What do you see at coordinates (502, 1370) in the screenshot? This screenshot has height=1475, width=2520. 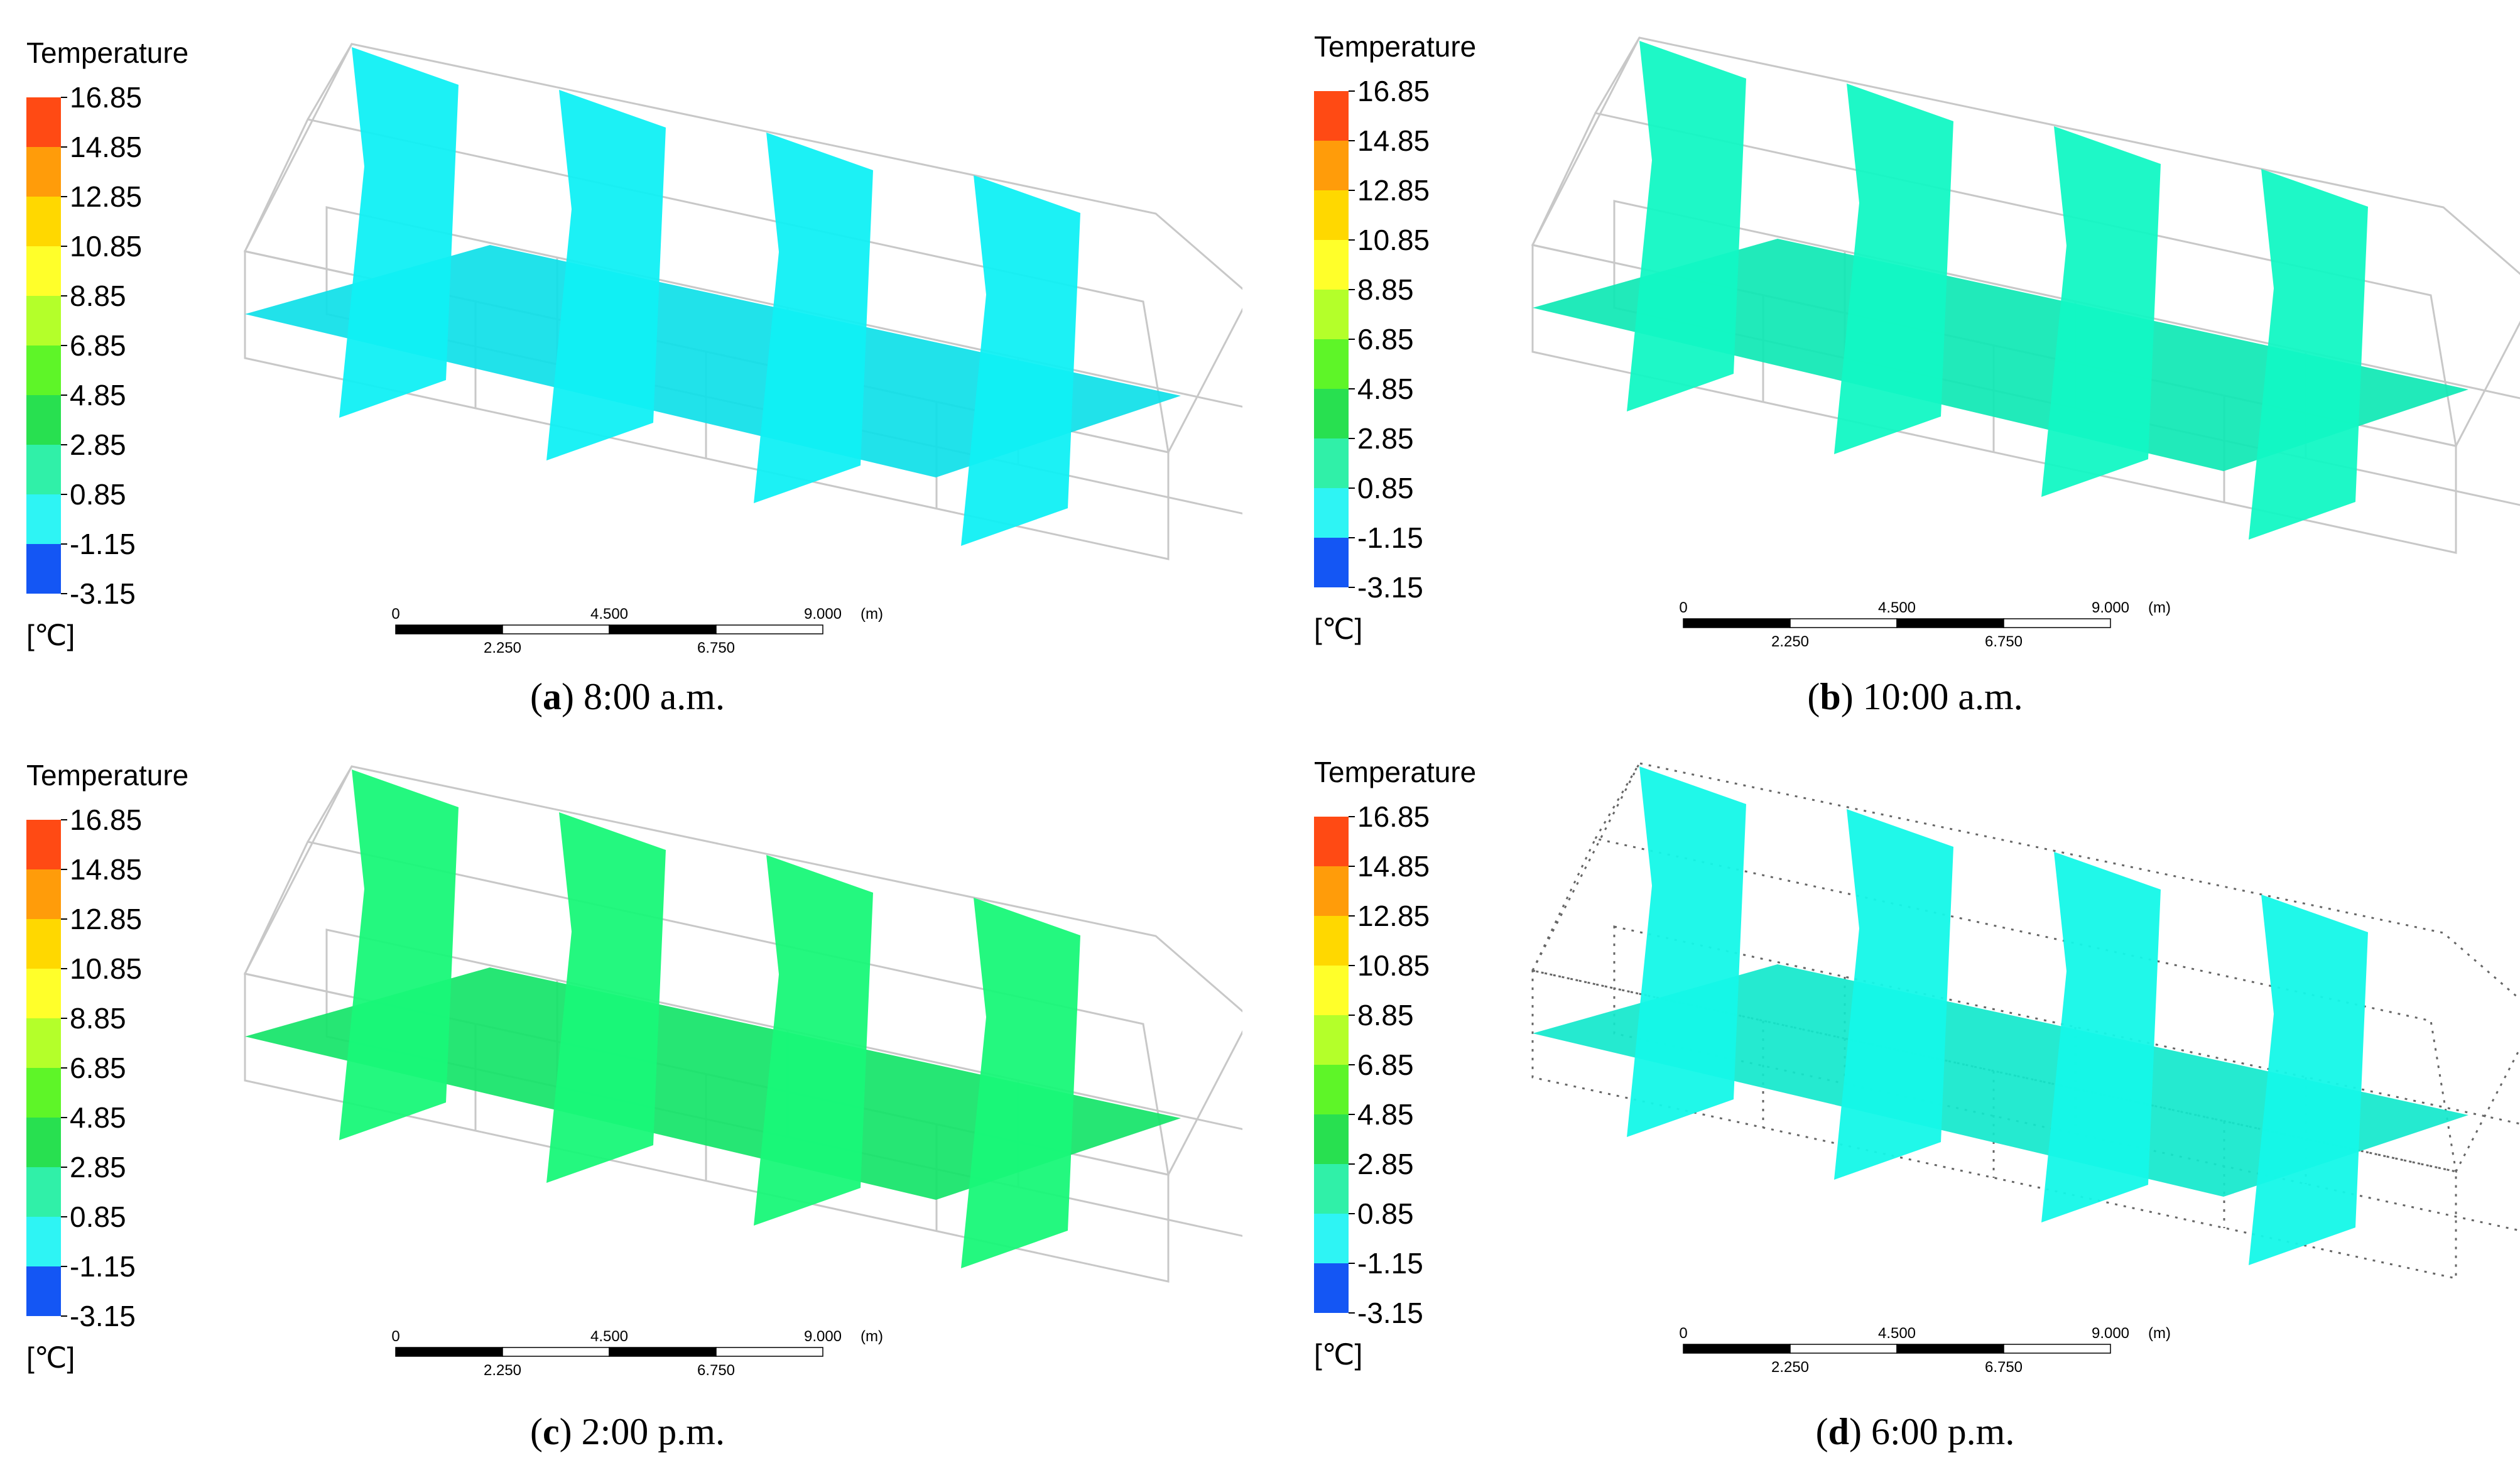 I see `scale-label: 2.250` at bounding box center [502, 1370].